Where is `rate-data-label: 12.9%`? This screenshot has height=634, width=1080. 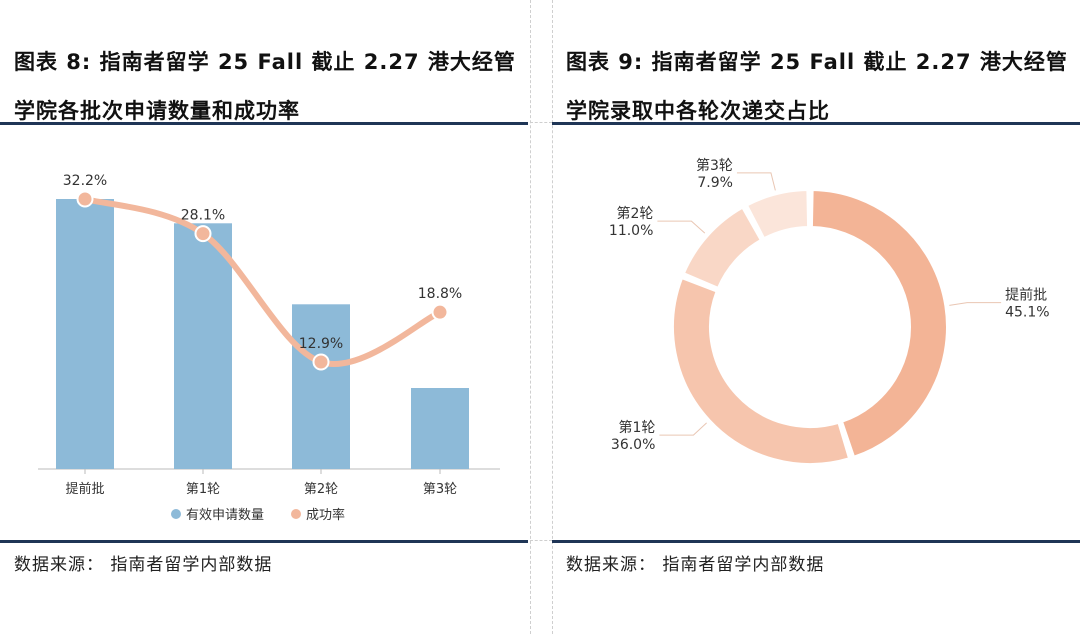 rate-data-label: 12.9% is located at coordinates (321, 344).